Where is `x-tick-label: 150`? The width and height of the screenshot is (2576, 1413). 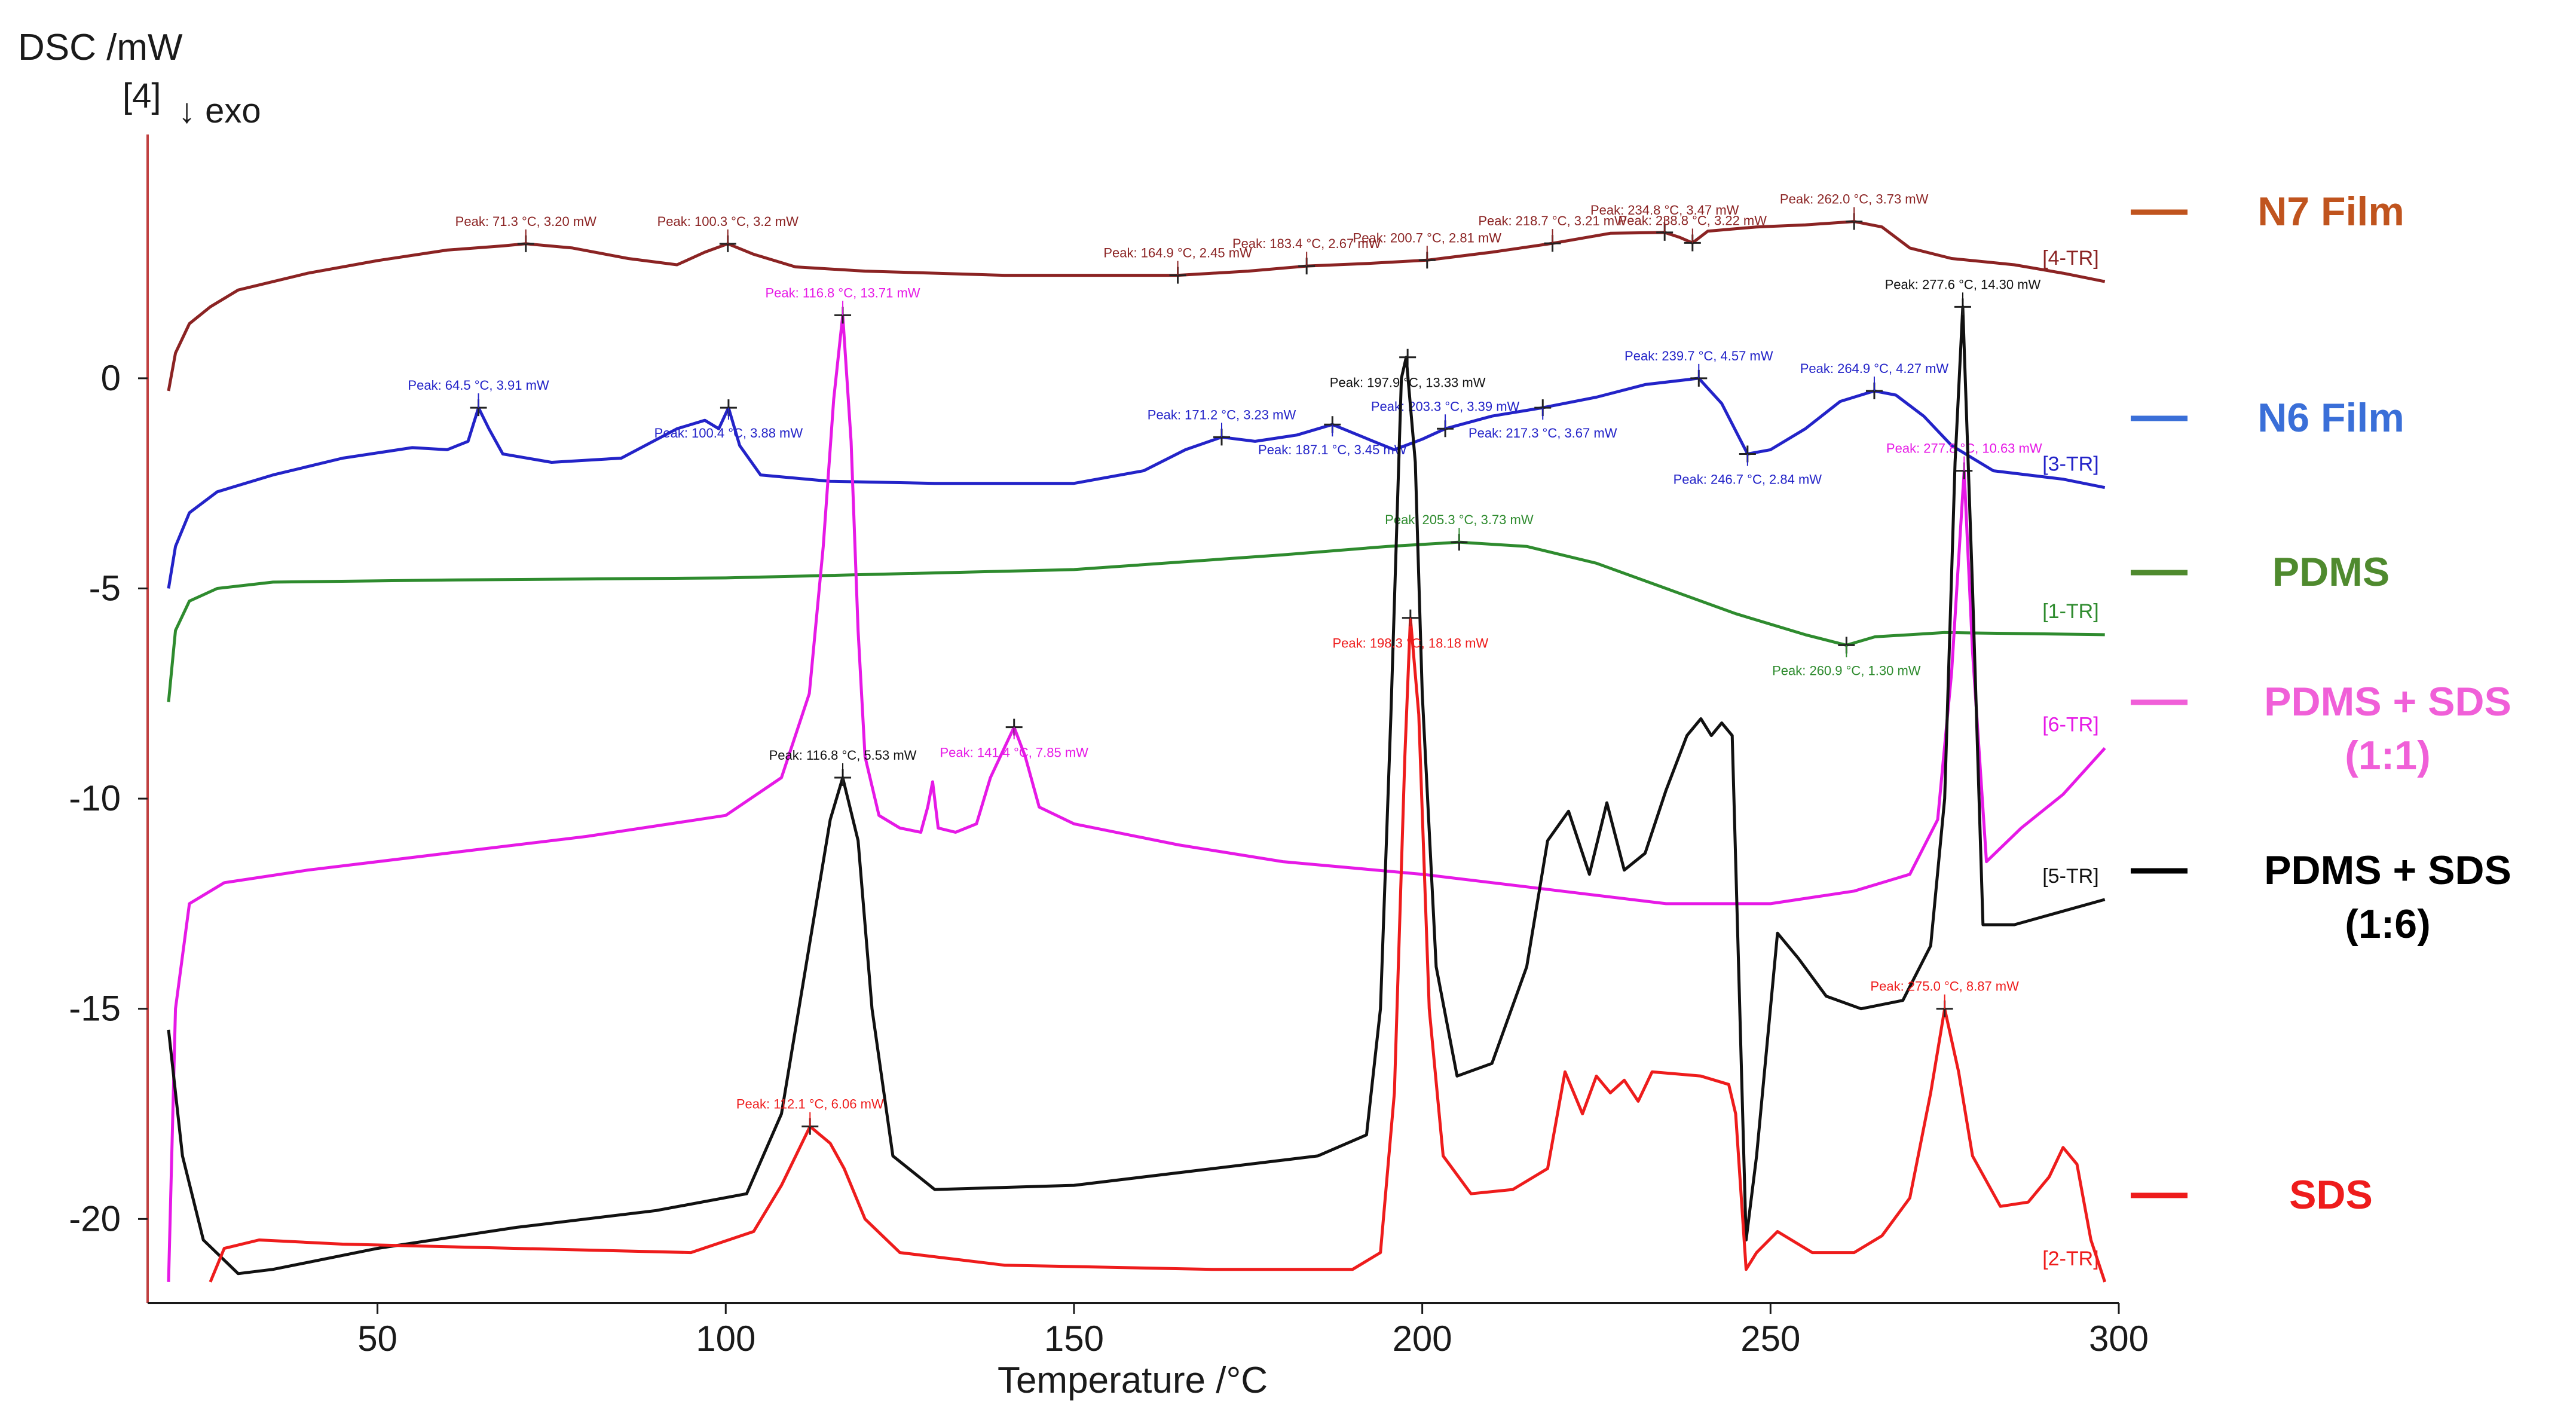
x-tick-label: 150 is located at coordinates (1074, 1339).